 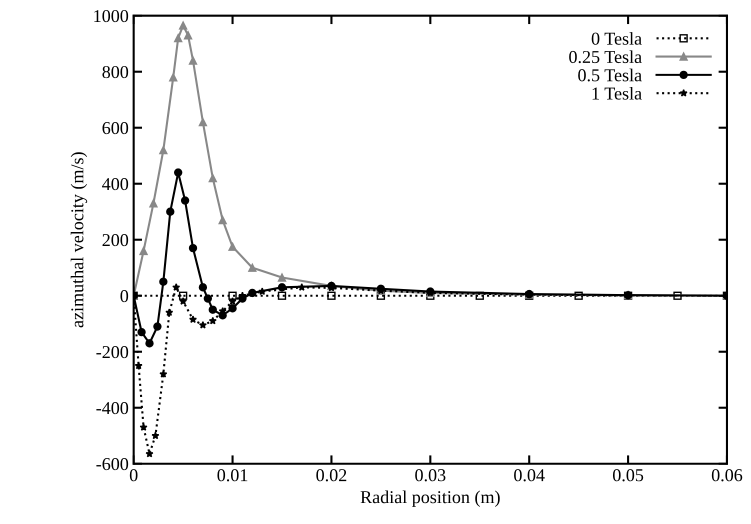 I want to click on y-tick-label: 800, so click(x=115, y=72).